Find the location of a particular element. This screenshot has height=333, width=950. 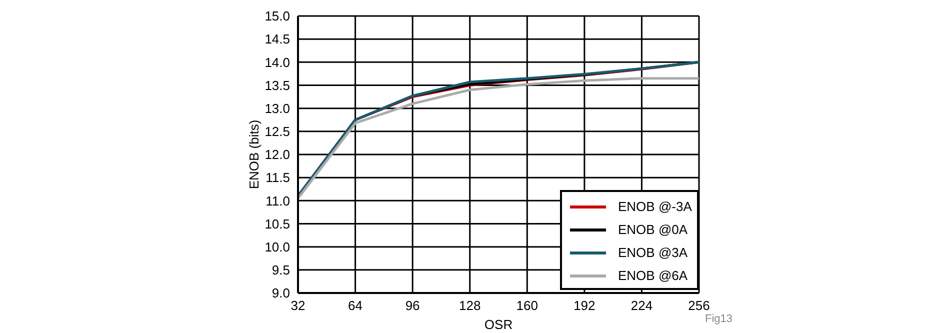

x-tick-label: 96 is located at coordinates (412, 306).